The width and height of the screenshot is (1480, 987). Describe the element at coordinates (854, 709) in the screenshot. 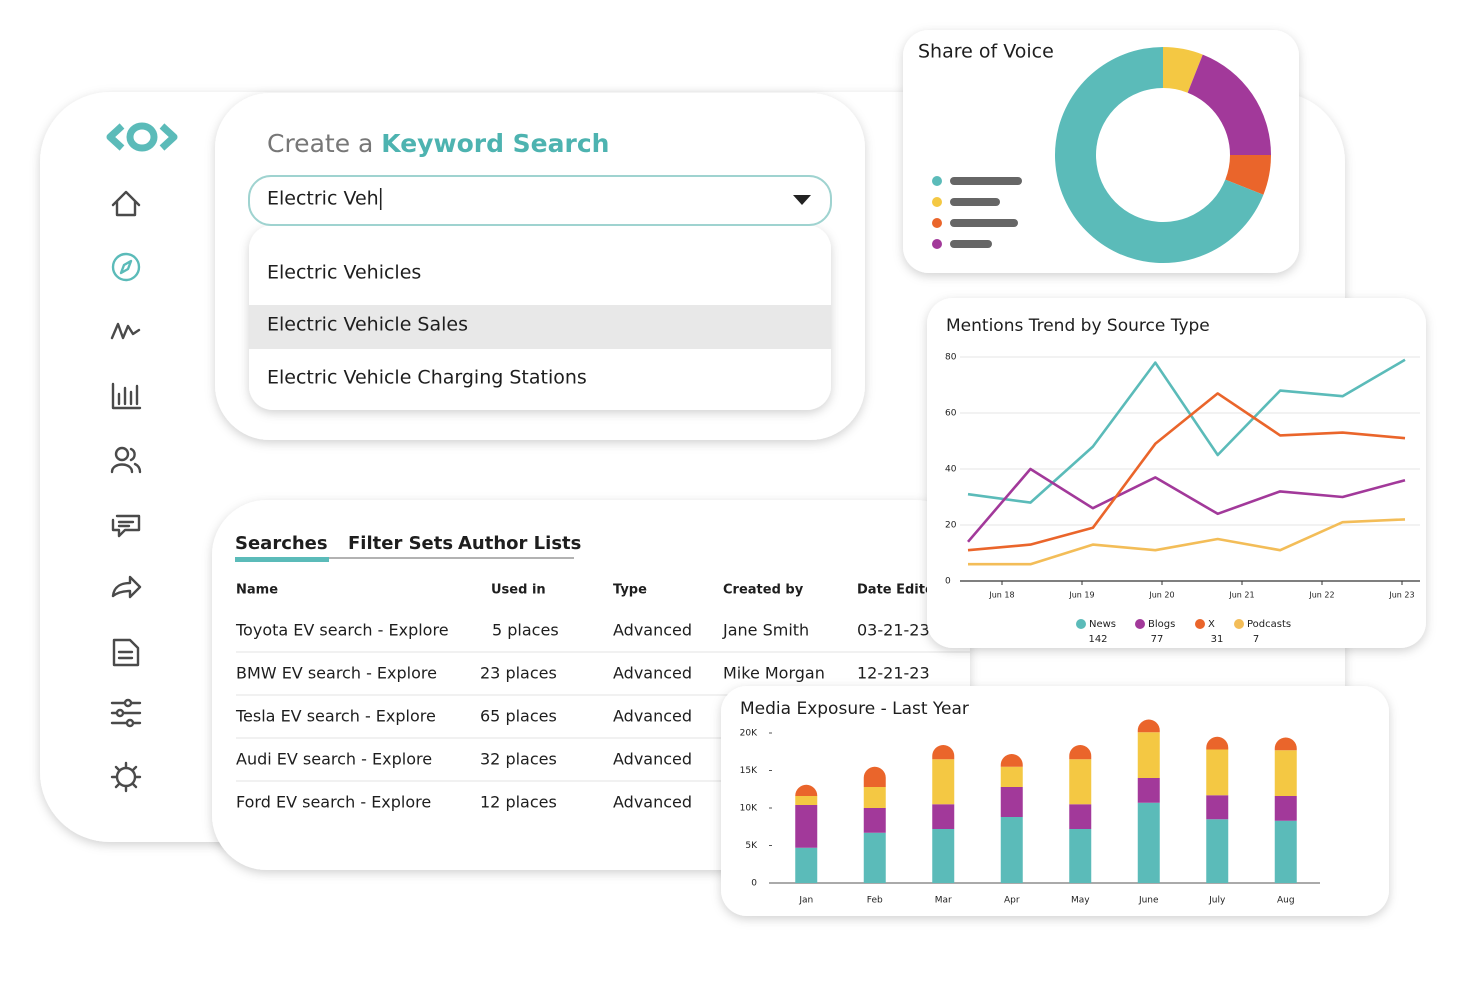

I see `chart-title: Media Exposure - Last Year` at that location.